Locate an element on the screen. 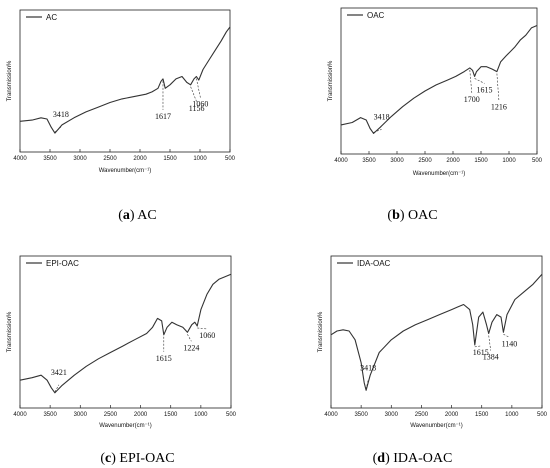 The image size is (550, 468). legend-label: IDA-OAC is located at coordinates (374, 263).